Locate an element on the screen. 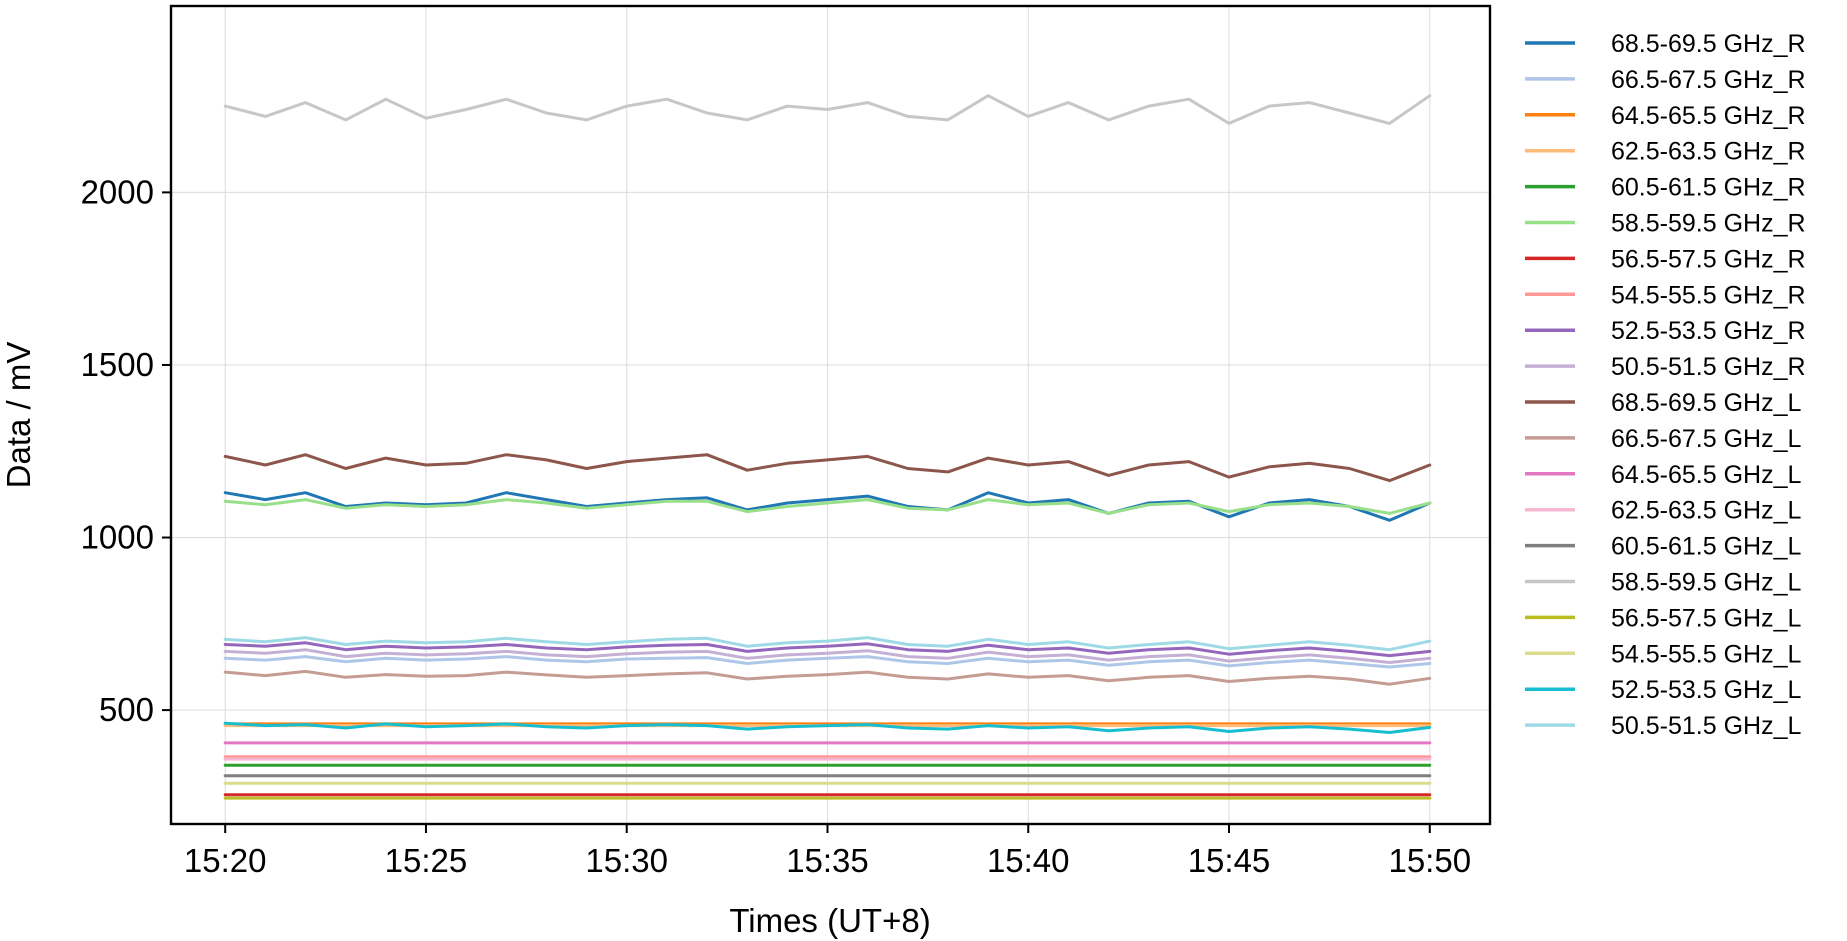 Image resolution: width=1847 pixels, height=941 pixels. x-tick-label: 15:35 is located at coordinates (827, 860).